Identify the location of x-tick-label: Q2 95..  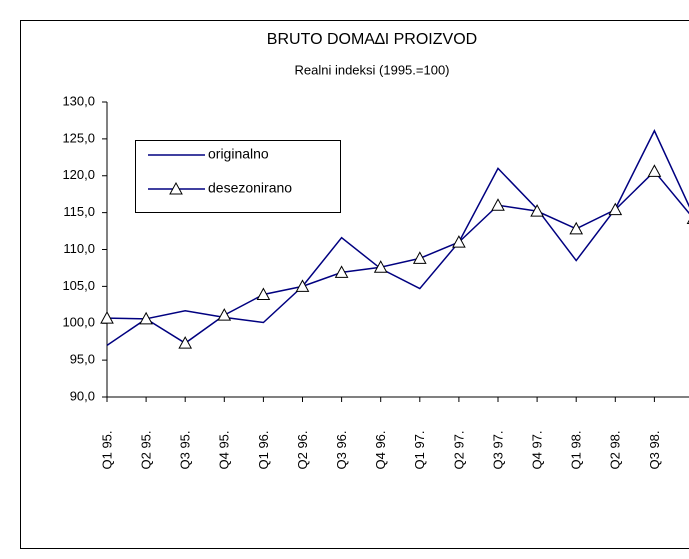
(146, 449).